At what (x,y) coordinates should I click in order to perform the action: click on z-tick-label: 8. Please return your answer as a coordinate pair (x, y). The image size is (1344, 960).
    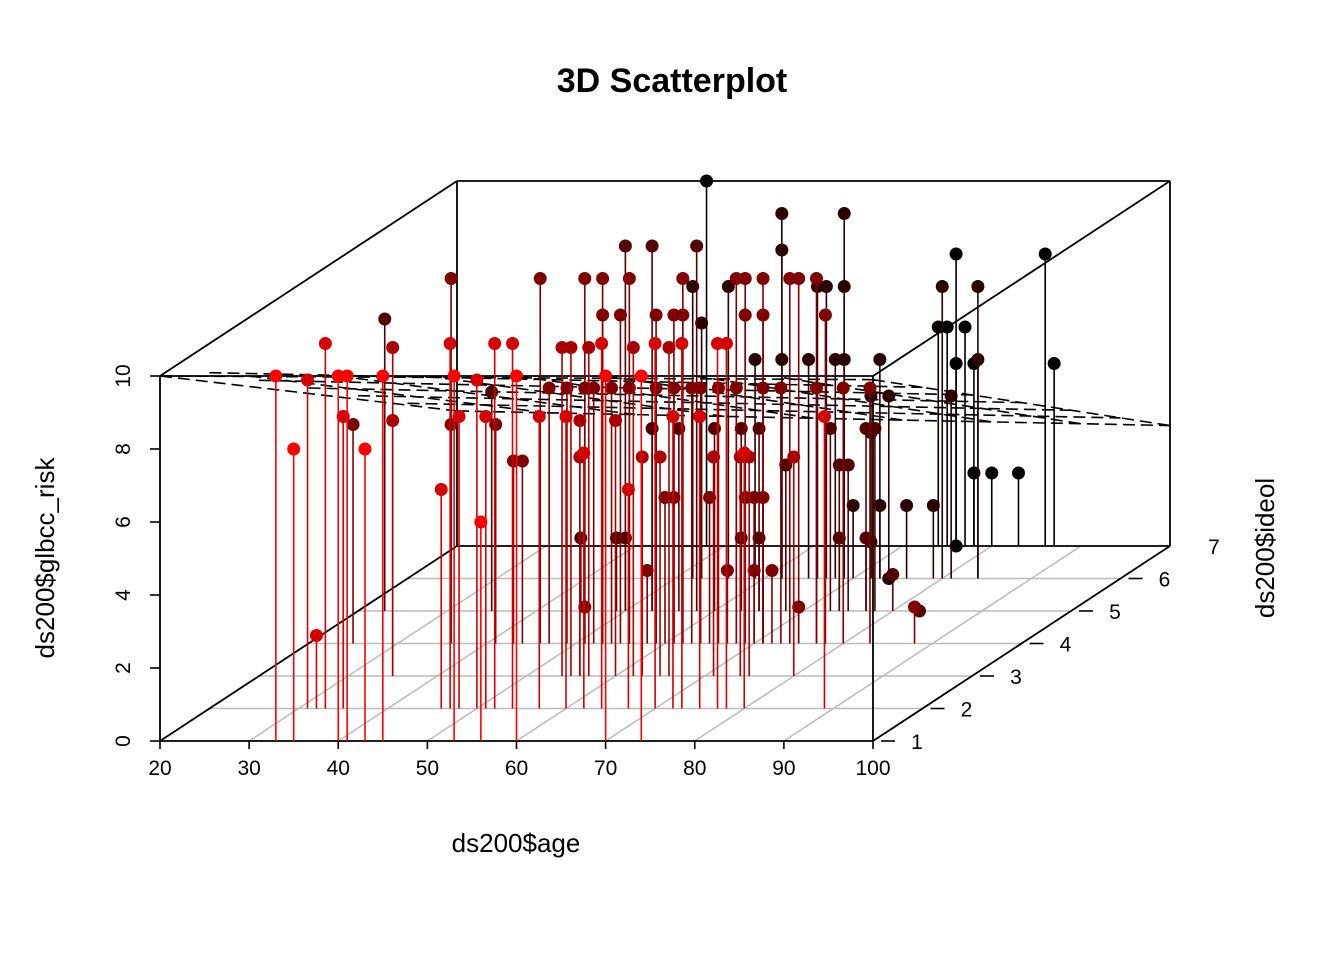
    Looking at the image, I should click on (123, 449).